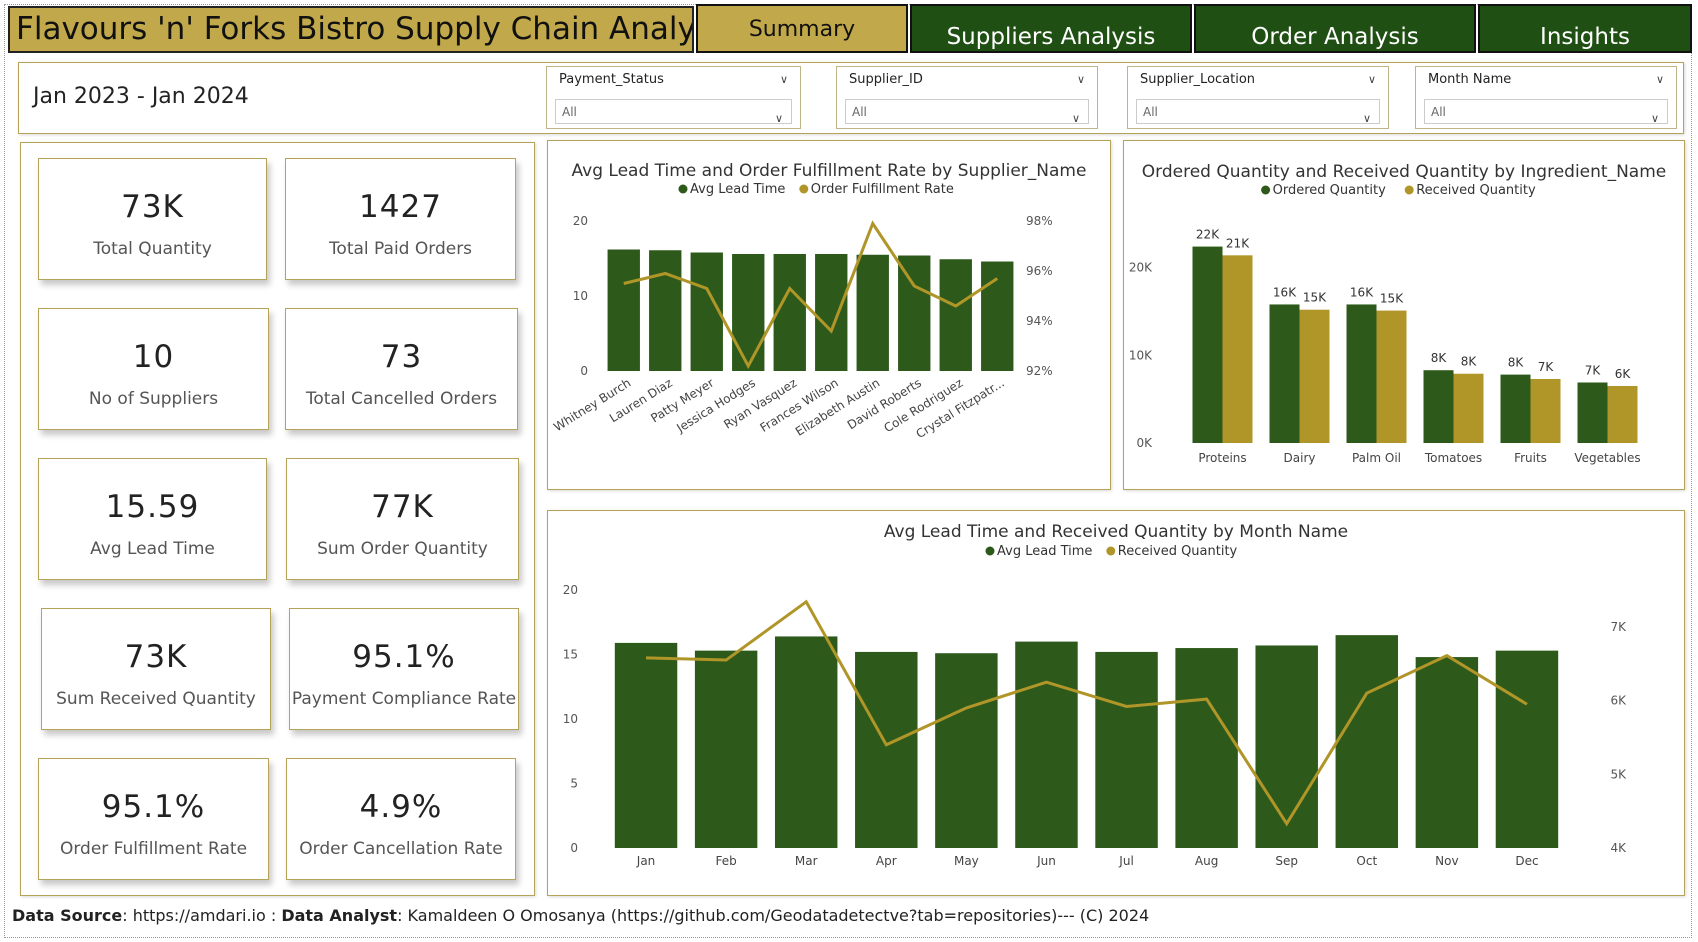  I want to click on y-right-tick-label: 7K, so click(1618, 627).